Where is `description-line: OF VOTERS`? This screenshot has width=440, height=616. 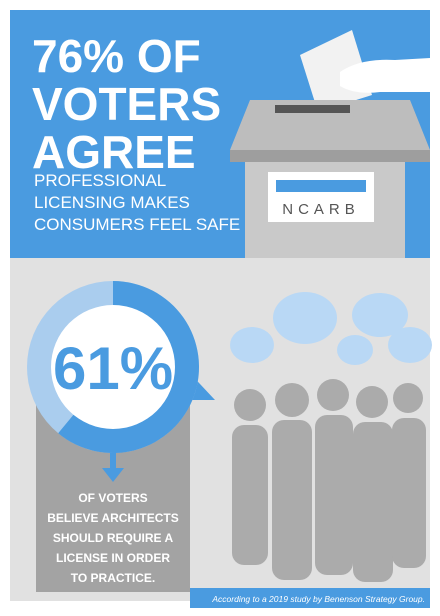 description-line: OF VOTERS is located at coordinates (112, 498).